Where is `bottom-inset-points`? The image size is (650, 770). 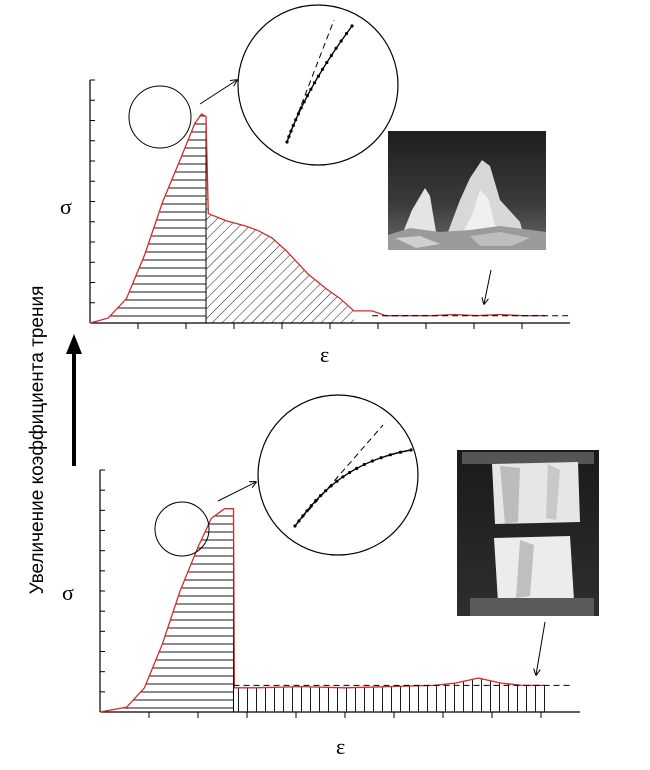 bottom-inset-points is located at coordinates (353, 488).